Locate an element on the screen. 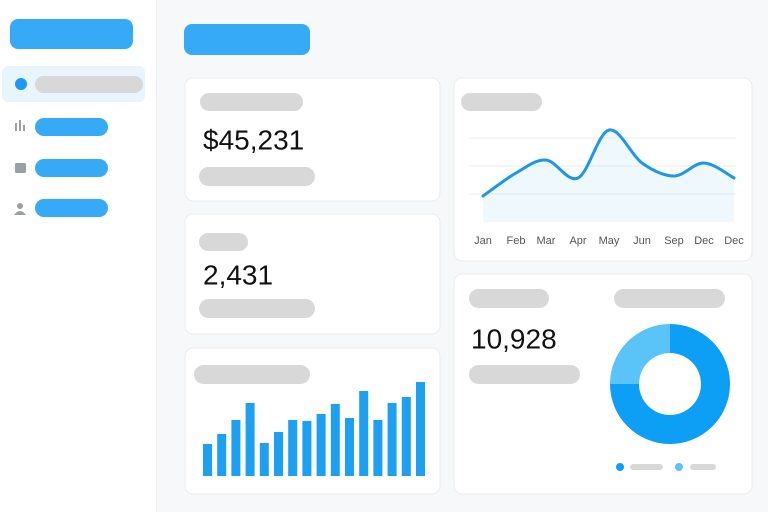 The height and width of the screenshot is (512, 768). header-button is located at coordinates (247, 39).